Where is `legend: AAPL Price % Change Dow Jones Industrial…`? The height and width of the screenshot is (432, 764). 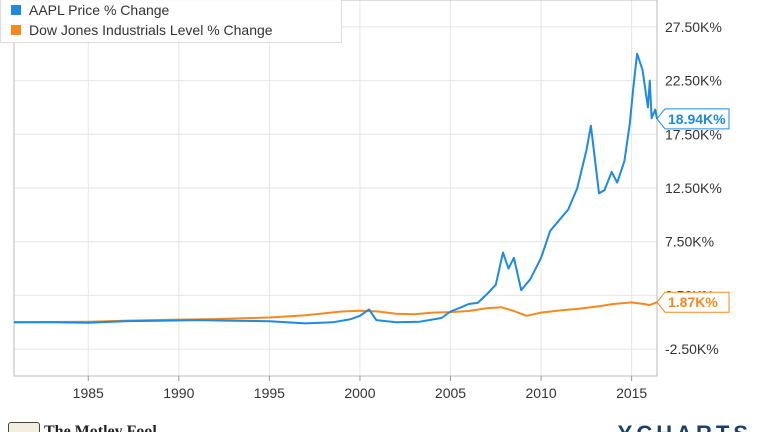 legend: AAPL Price % Change Dow Jones Industrial… is located at coordinates (171, 21).